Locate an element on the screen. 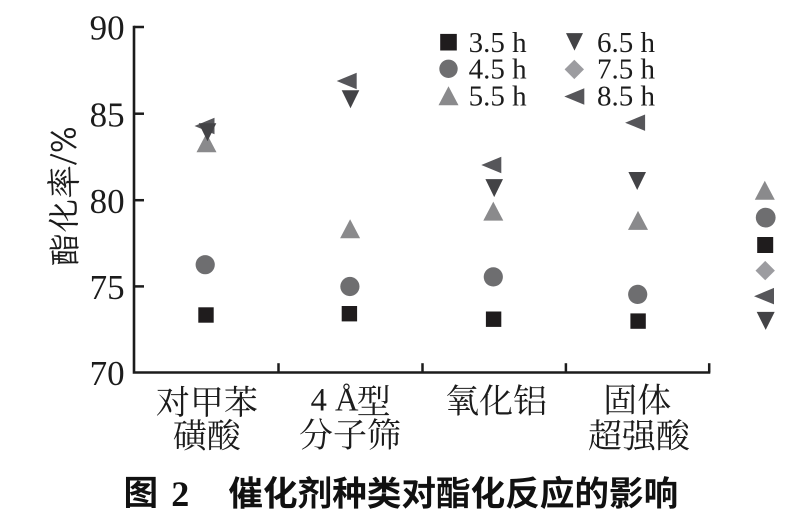 Image resolution: width=788 pixels, height=519 pixels. svg-text: 80 is located at coordinates (107, 201).